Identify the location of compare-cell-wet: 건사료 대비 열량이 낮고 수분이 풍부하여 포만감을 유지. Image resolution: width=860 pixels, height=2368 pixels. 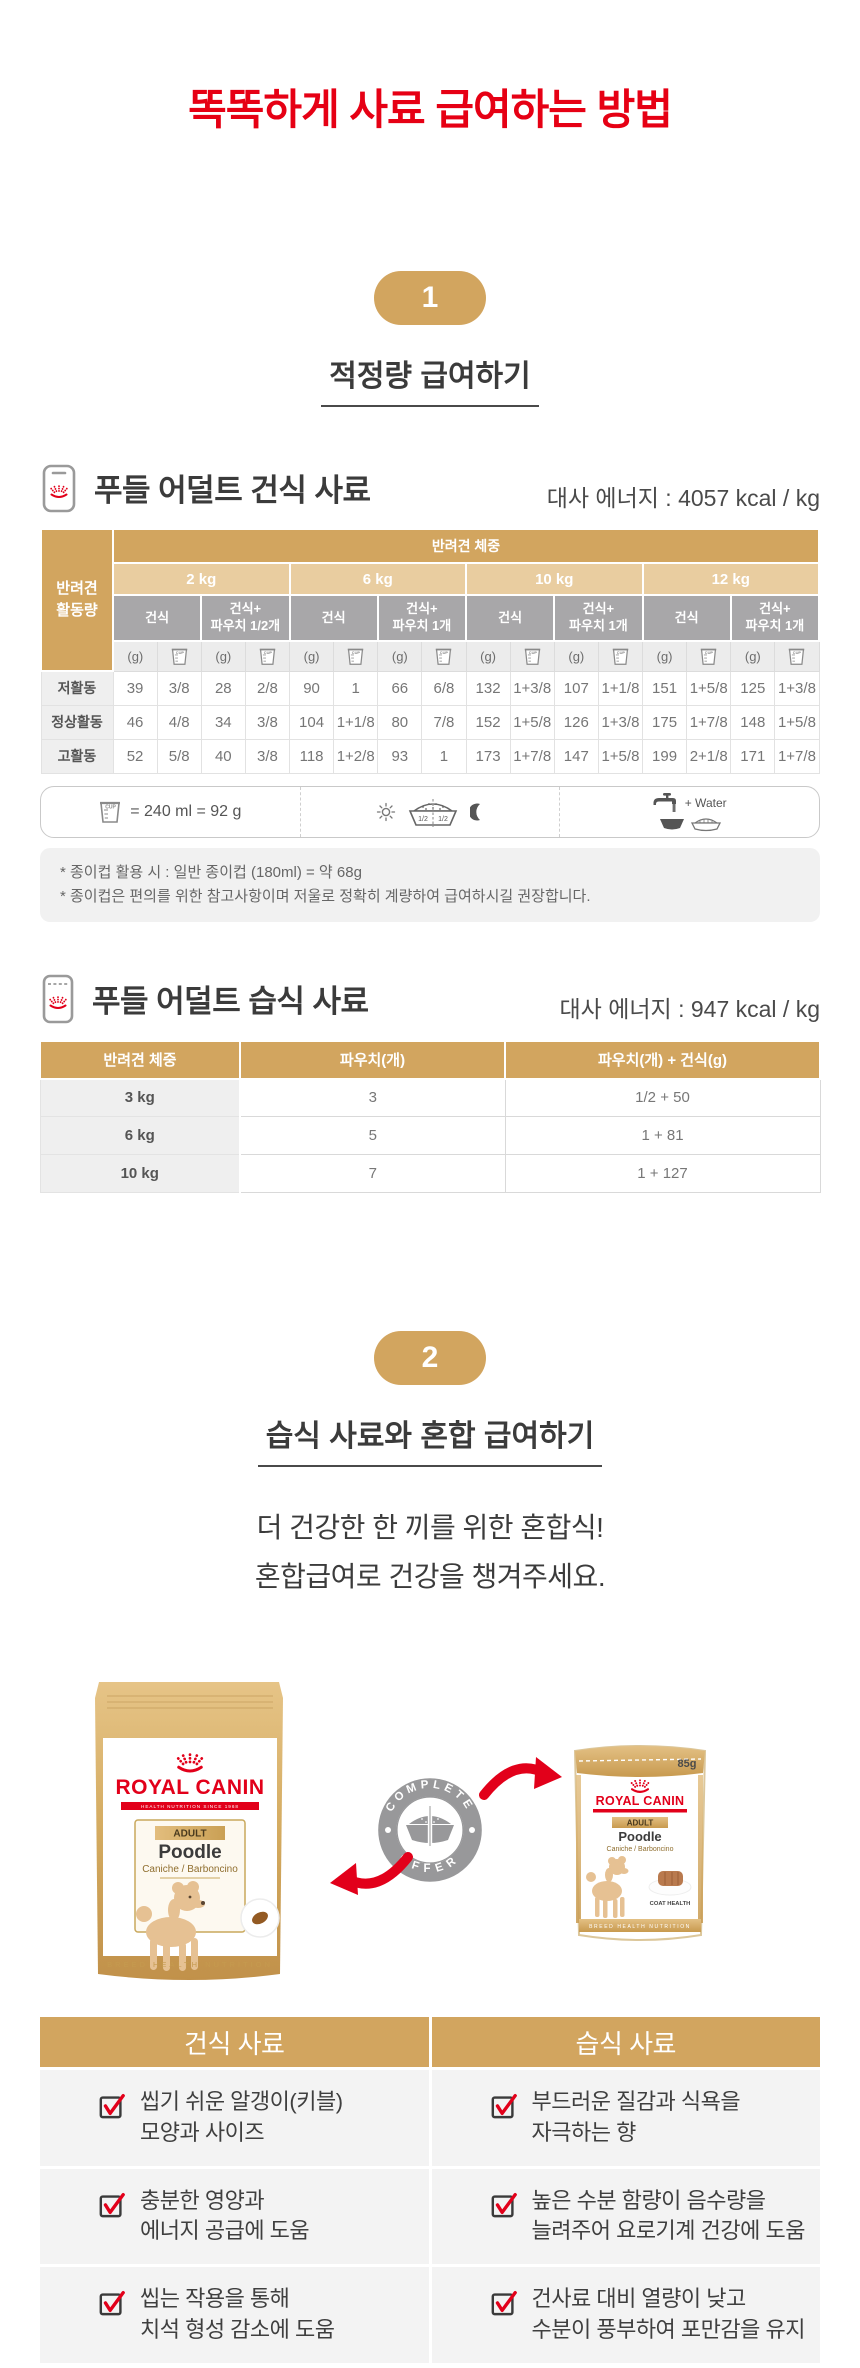
(625, 2315).